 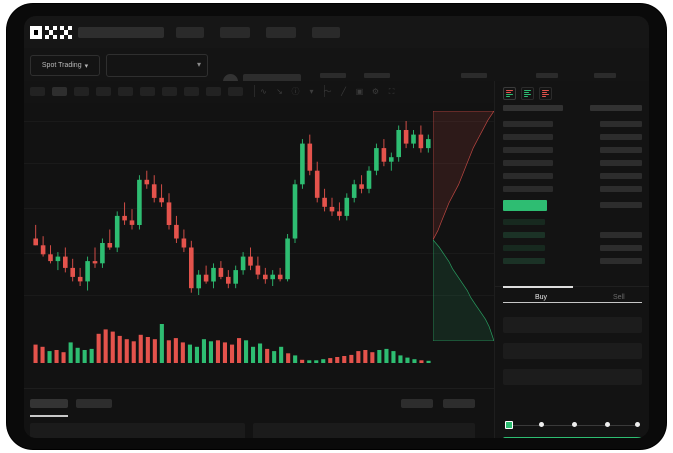 What do you see at coordinates (232, 343) in the screenshot?
I see `volume-series` at bounding box center [232, 343].